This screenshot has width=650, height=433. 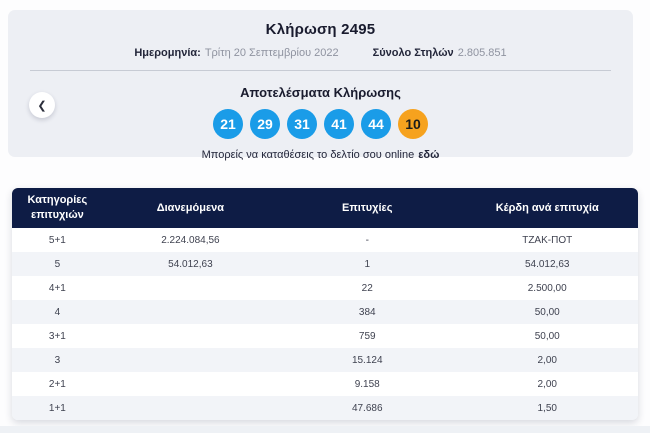 What do you see at coordinates (271, 53) in the screenshot?
I see `date-value: Τρίτη 20 Σεπτεμβρίου 2022` at bounding box center [271, 53].